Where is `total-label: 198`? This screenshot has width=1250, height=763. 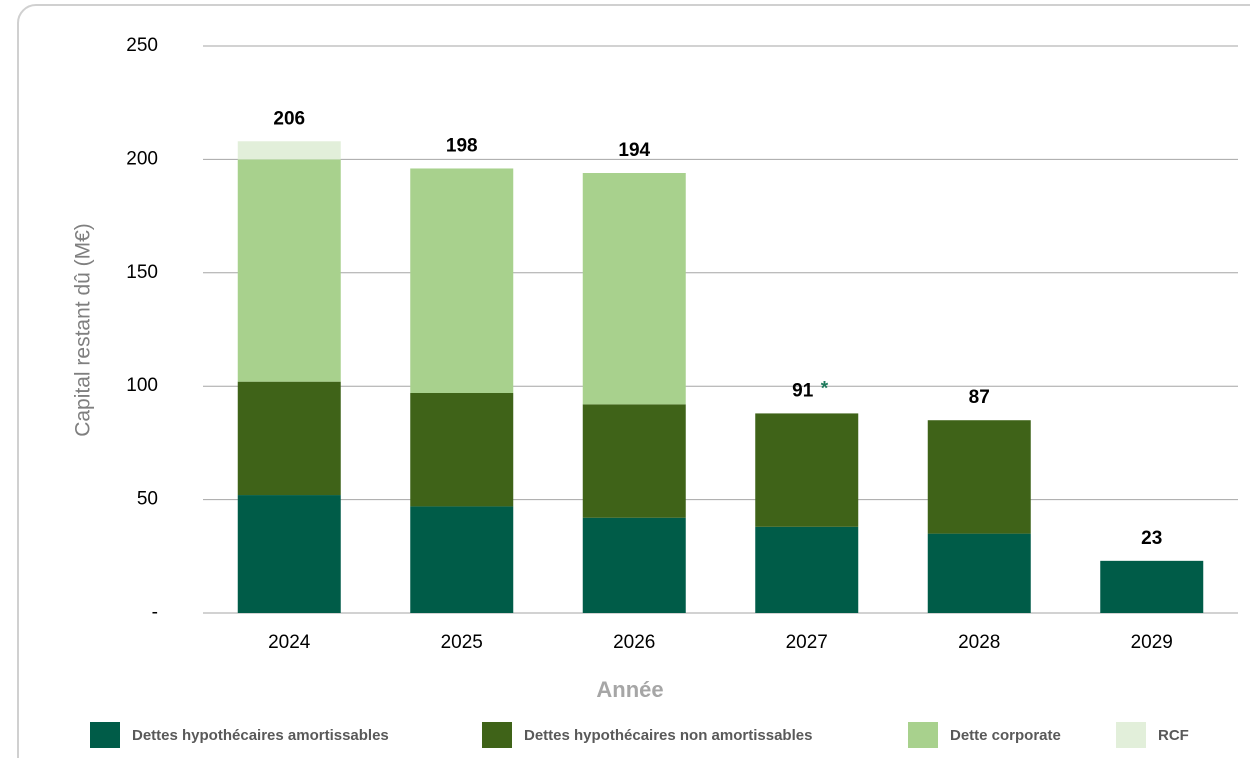
total-label: 198 is located at coordinates (462, 145).